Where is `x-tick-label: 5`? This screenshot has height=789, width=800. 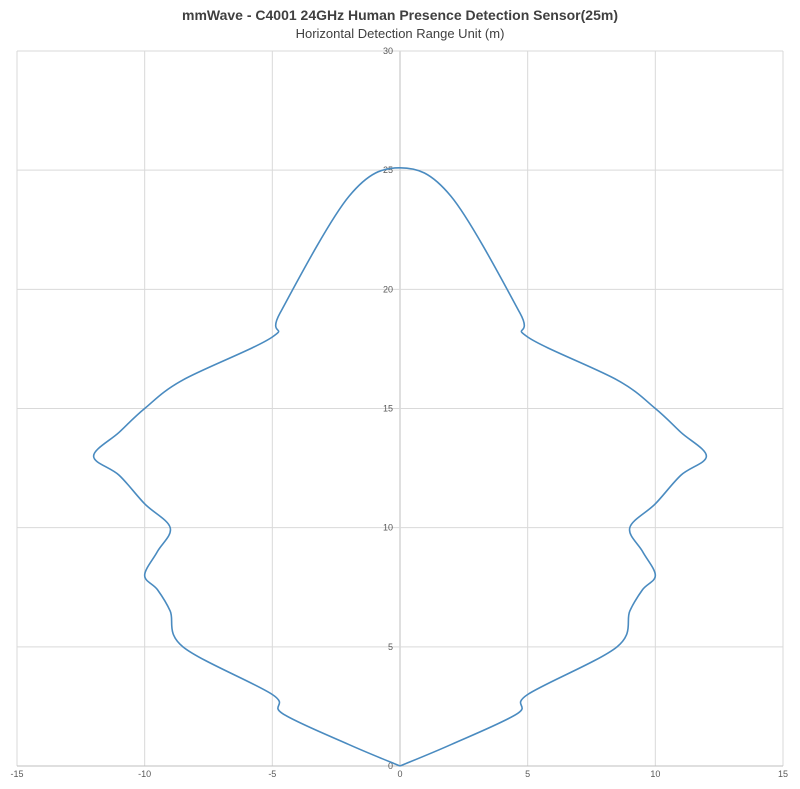
x-tick-label: 5 is located at coordinates (527, 774).